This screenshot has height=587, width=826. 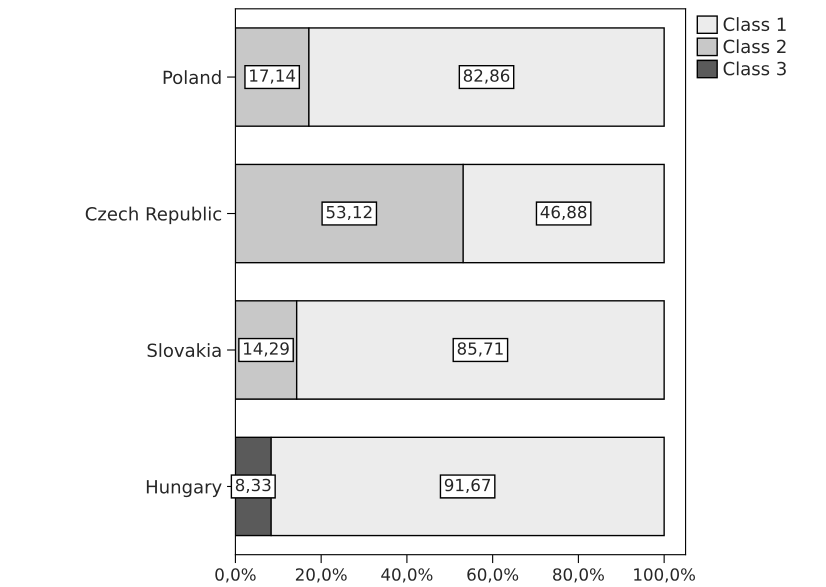 What do you see at coordinates (467, 486) in the screenshot?
I see `data-label: 91,67` at bounding box center [467, 486].